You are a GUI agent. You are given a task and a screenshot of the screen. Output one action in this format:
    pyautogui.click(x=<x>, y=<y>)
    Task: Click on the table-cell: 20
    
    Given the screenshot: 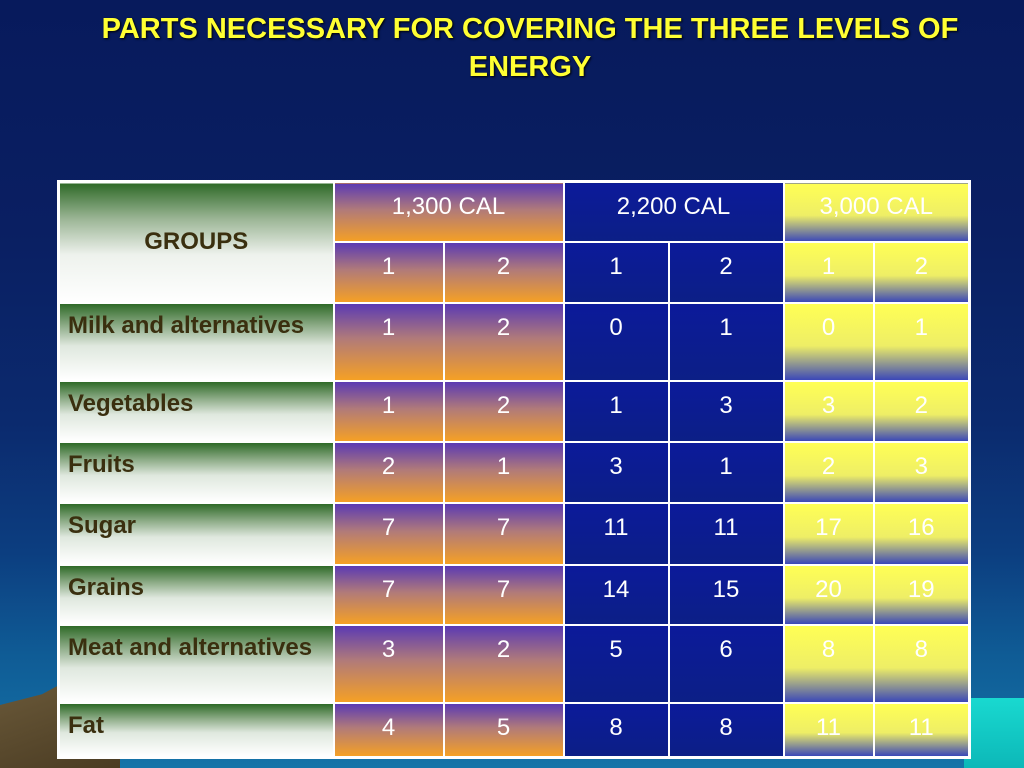 What is the action you would take?
    pyautogui.click(x=828, y=594)
    